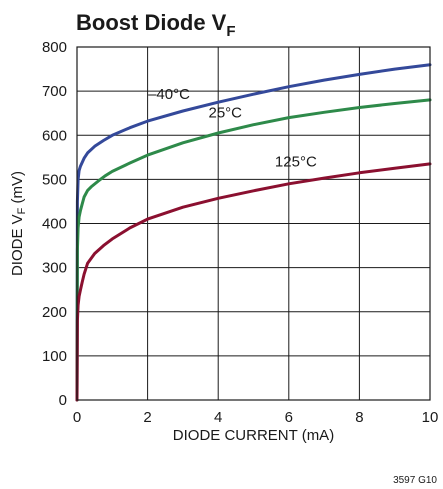 The height and width of the screenshot is (489, 443). Describe the element at coordinates (17, 245) in the screenshot. I see `y-axis-label-prefix: DIODE V` at that location.